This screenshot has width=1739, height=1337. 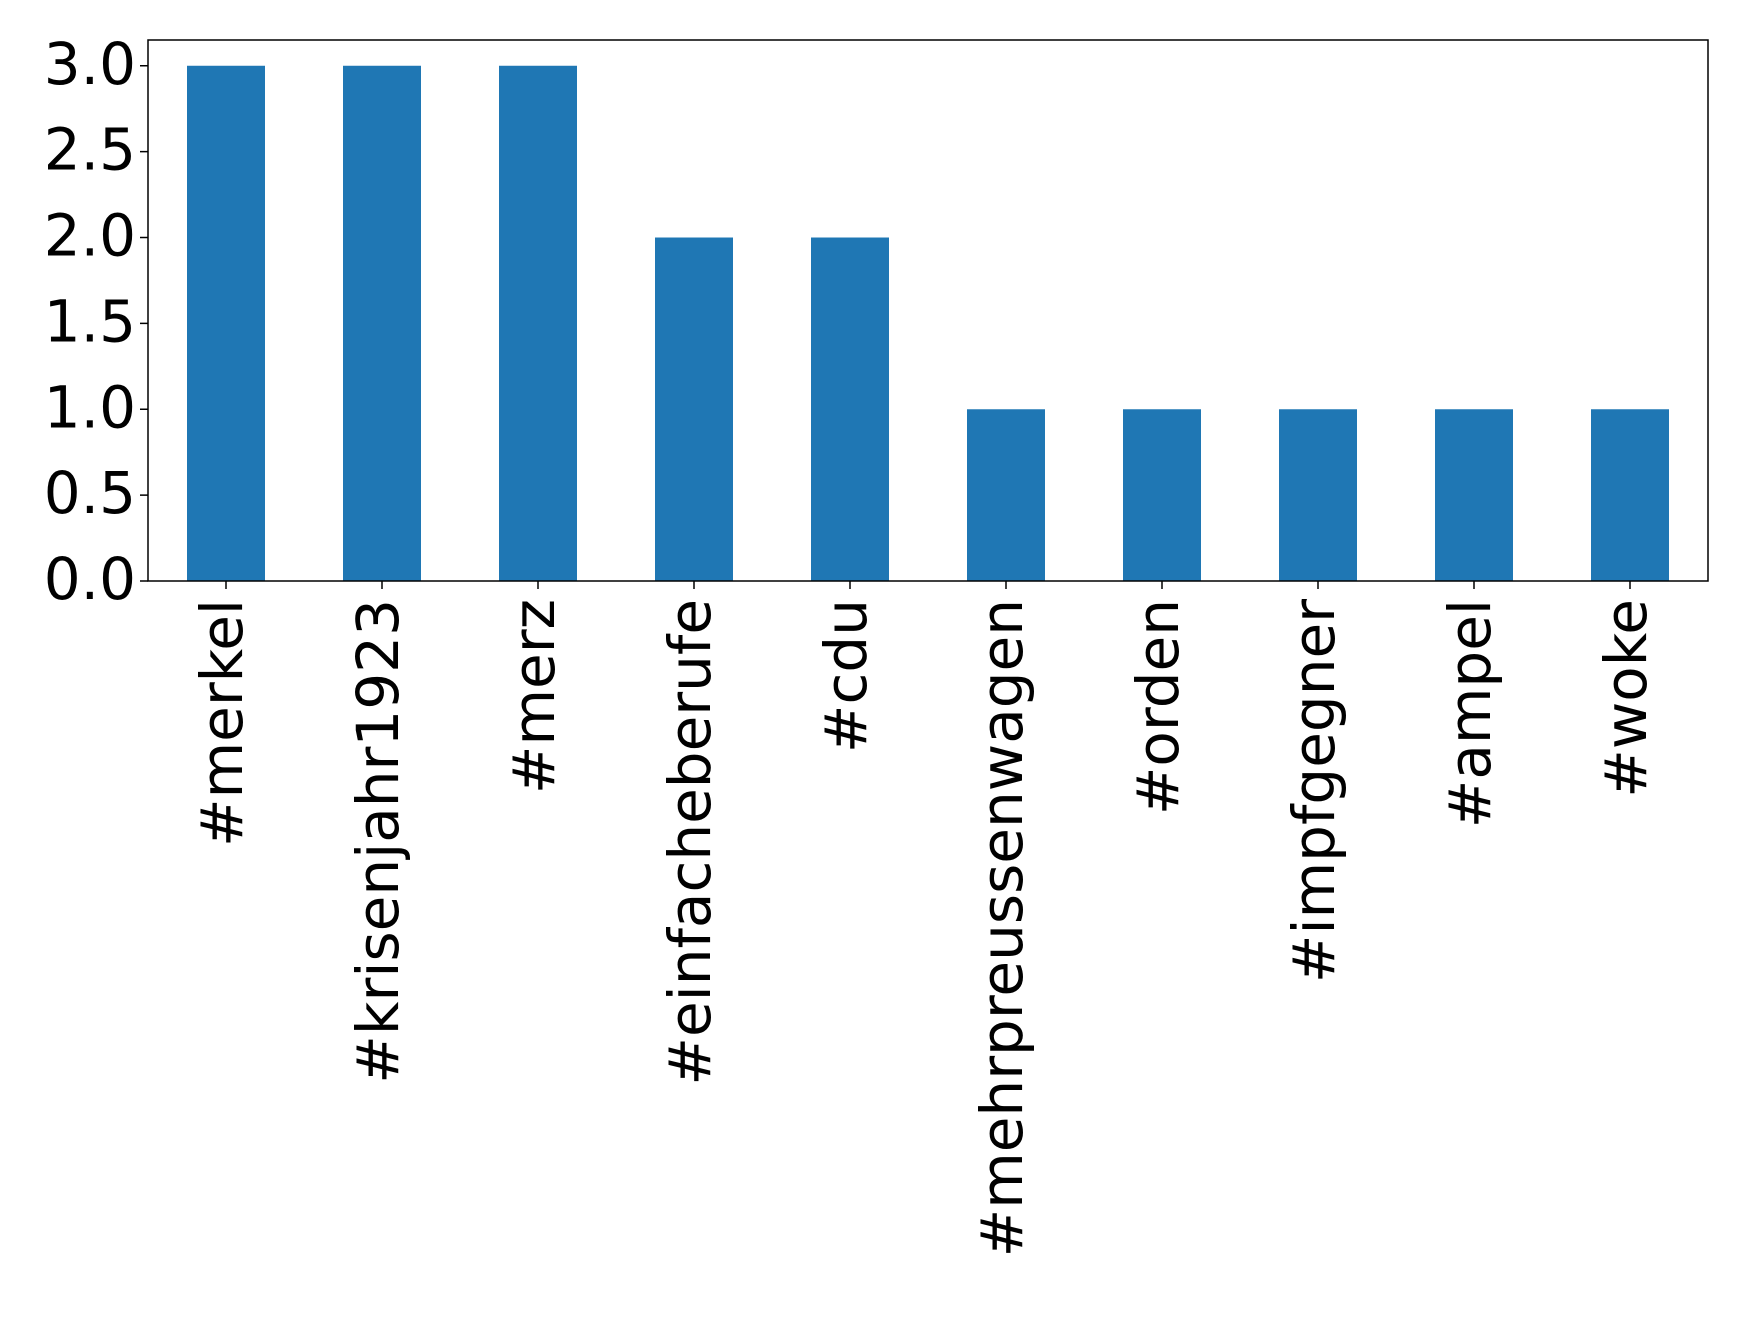 I want to click on x-tick-label: #ampel, so click(x=1470, y=713).